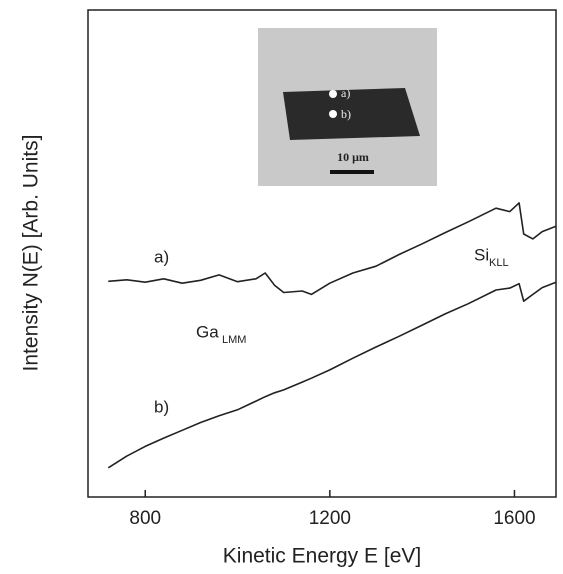 The image size is (563, 574). Describe the element at coordinates (346, 114) in the screenshot. I see `inset-label: b)` at that location.